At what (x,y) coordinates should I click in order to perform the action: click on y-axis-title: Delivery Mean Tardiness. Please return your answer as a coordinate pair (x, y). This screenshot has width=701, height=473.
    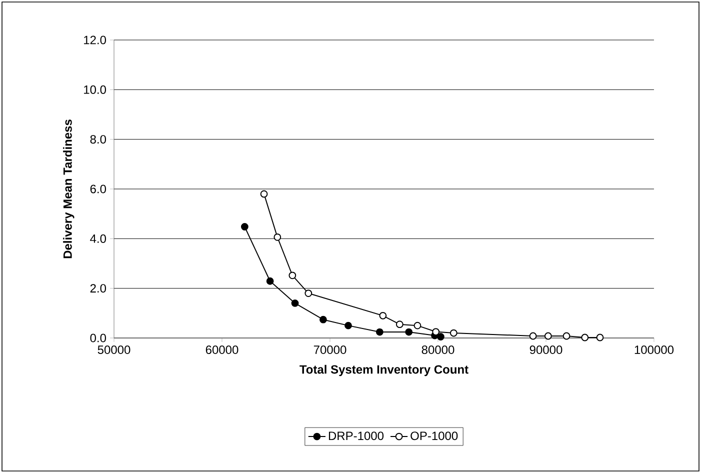
    Looking at the image, I should click on (68, 189).